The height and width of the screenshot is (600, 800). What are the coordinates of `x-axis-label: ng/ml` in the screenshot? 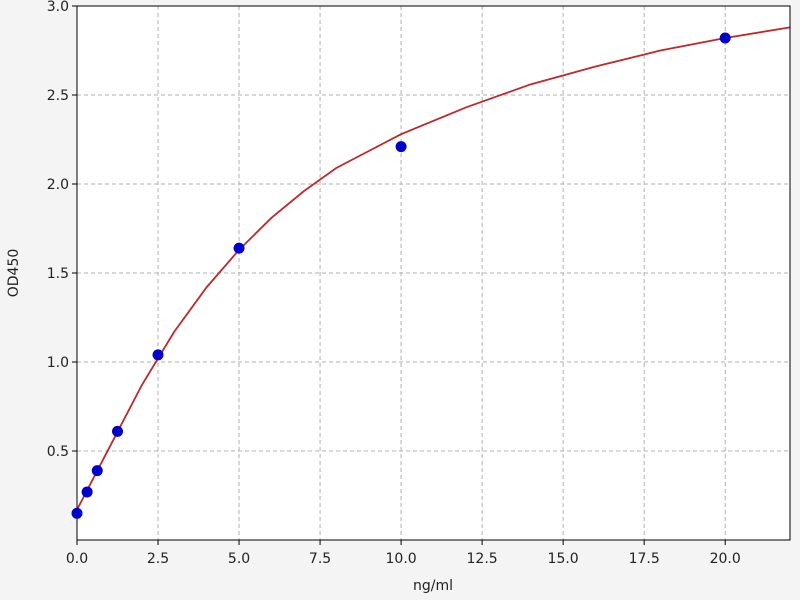 It's located at (433, 586).